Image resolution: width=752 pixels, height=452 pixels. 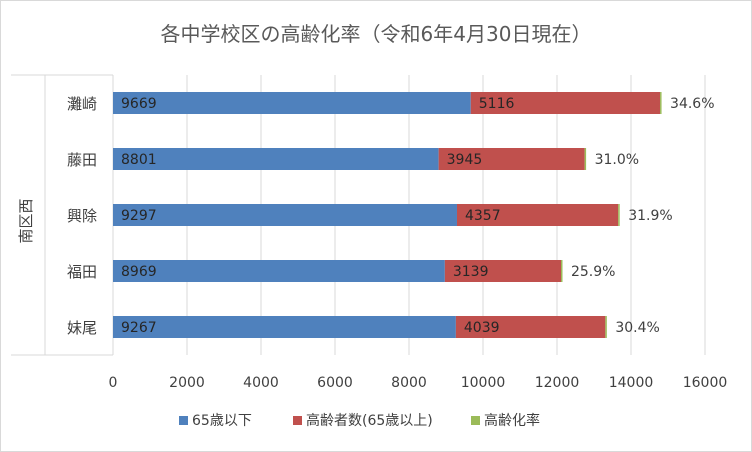 What do you see at coordinates (82, 272) in the screenshot?
I see `category-label: 福田` at bounding box center [82, 272].